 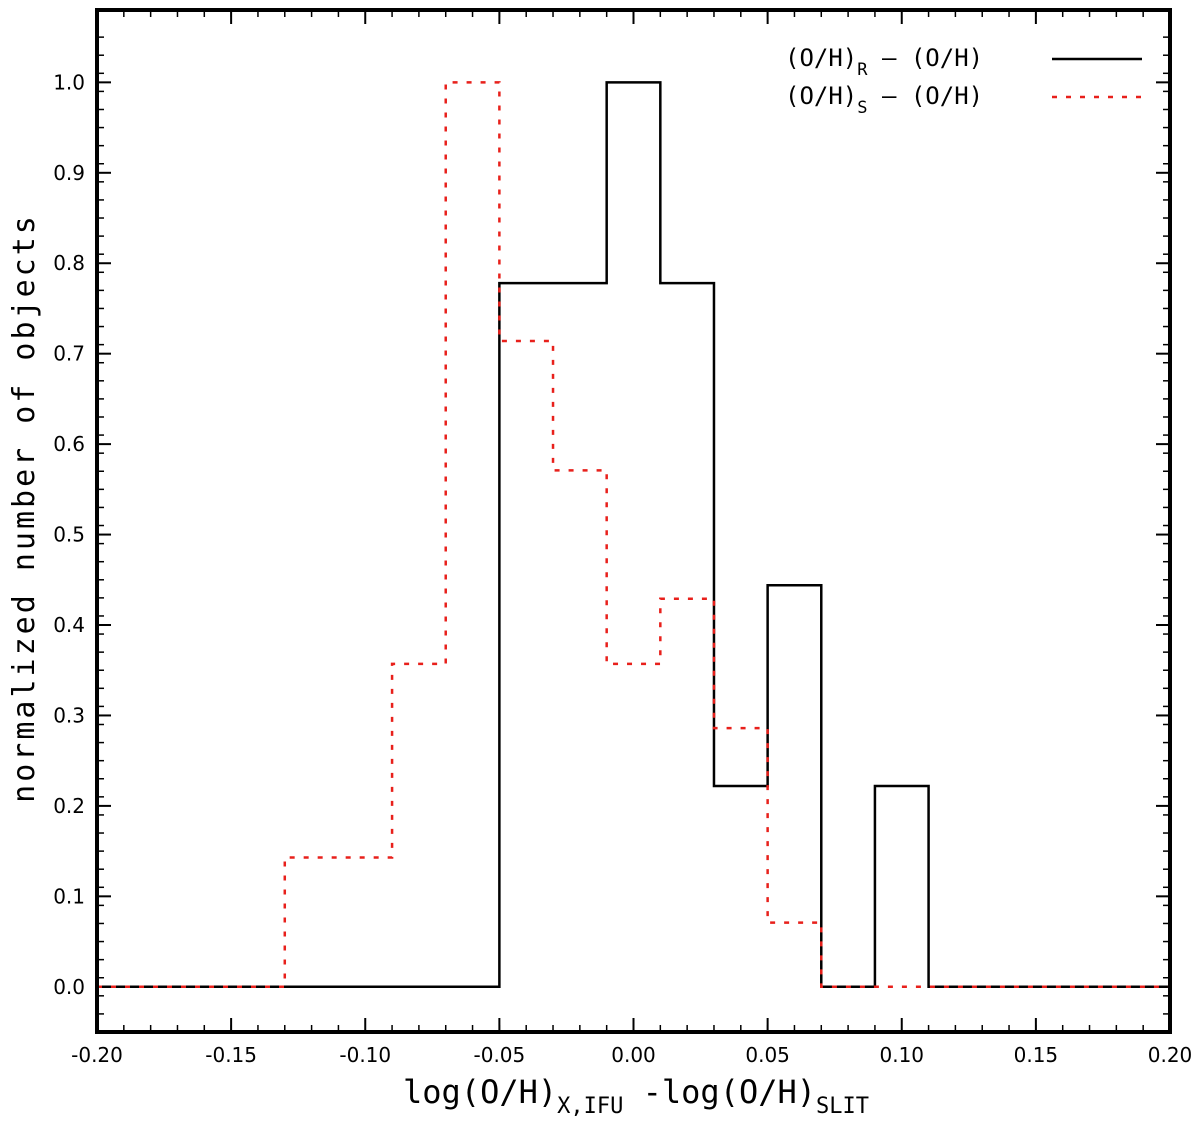 I want to click on x-label-sub2: SLIT, so click(x=842, y=1106).